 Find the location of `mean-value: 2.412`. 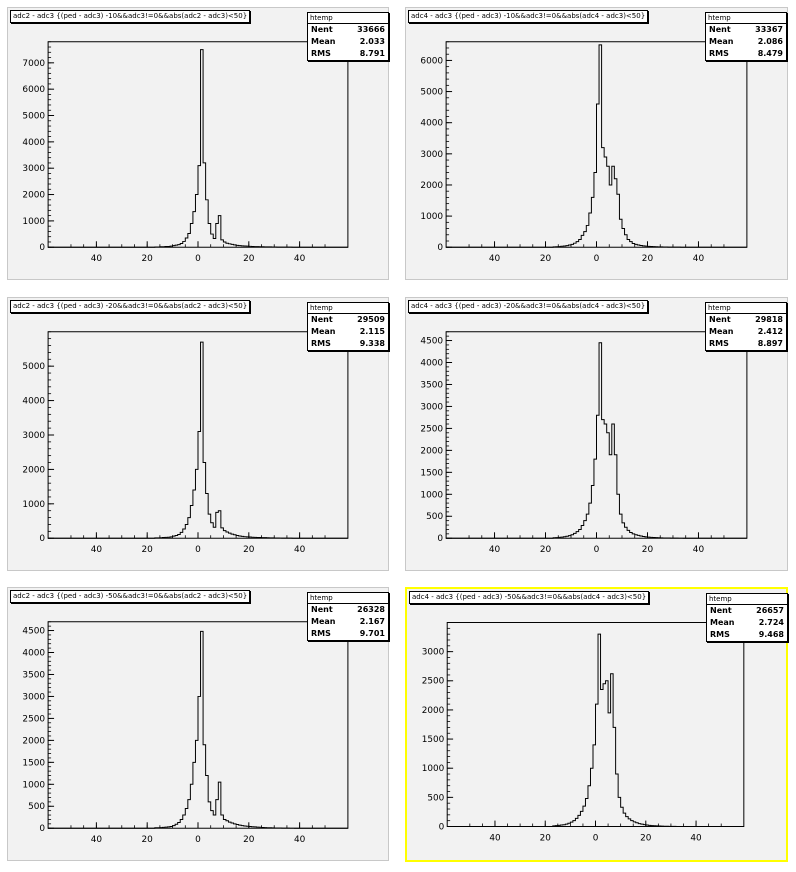

mean-value: 2.412 is located at coordinates (770, 331).